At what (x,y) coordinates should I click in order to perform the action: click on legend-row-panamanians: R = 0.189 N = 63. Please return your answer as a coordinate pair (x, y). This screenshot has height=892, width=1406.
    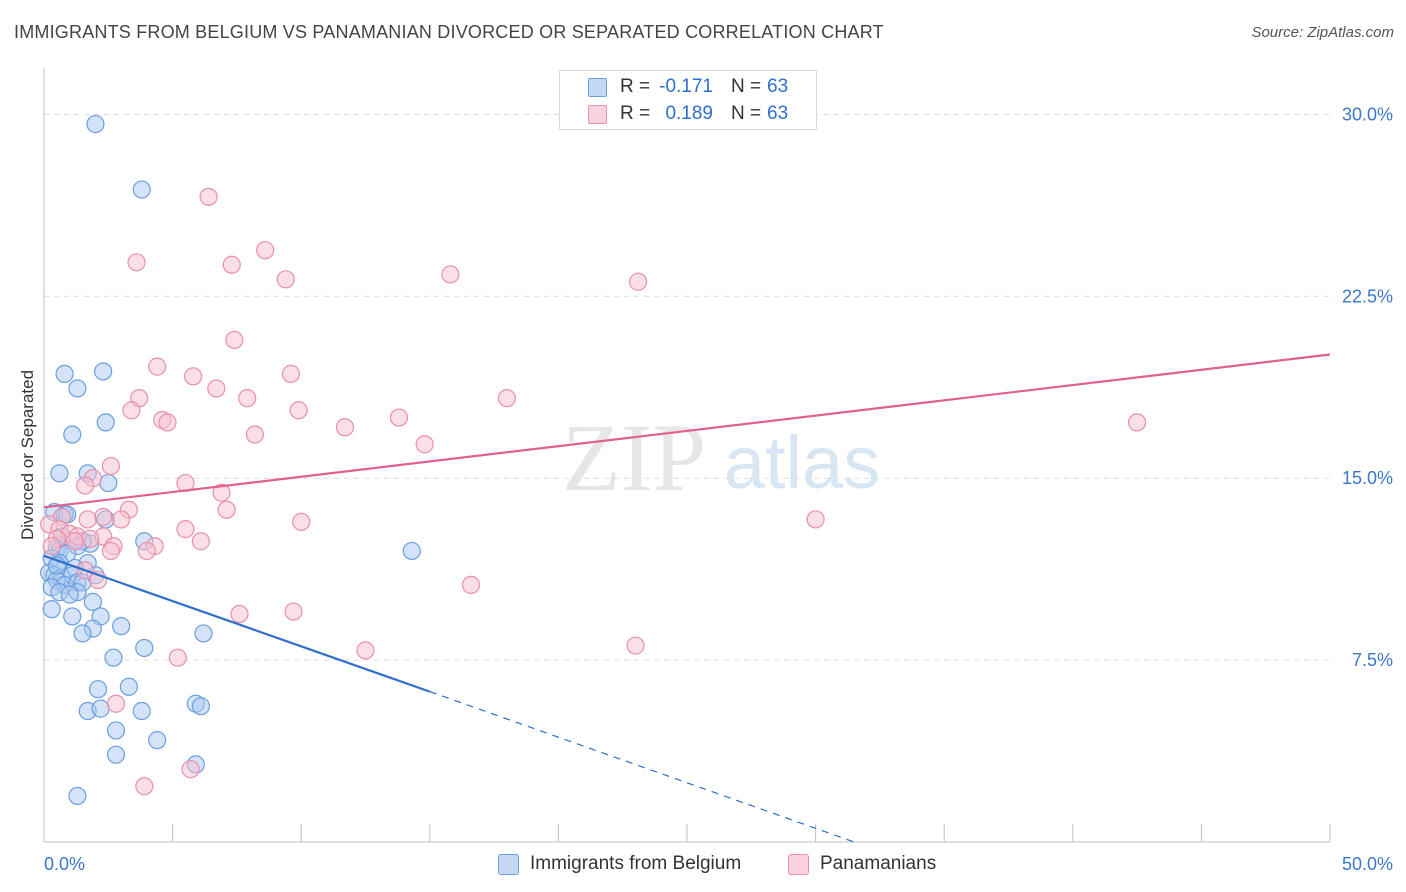
    Looking at the image, I should click on (688, 114).